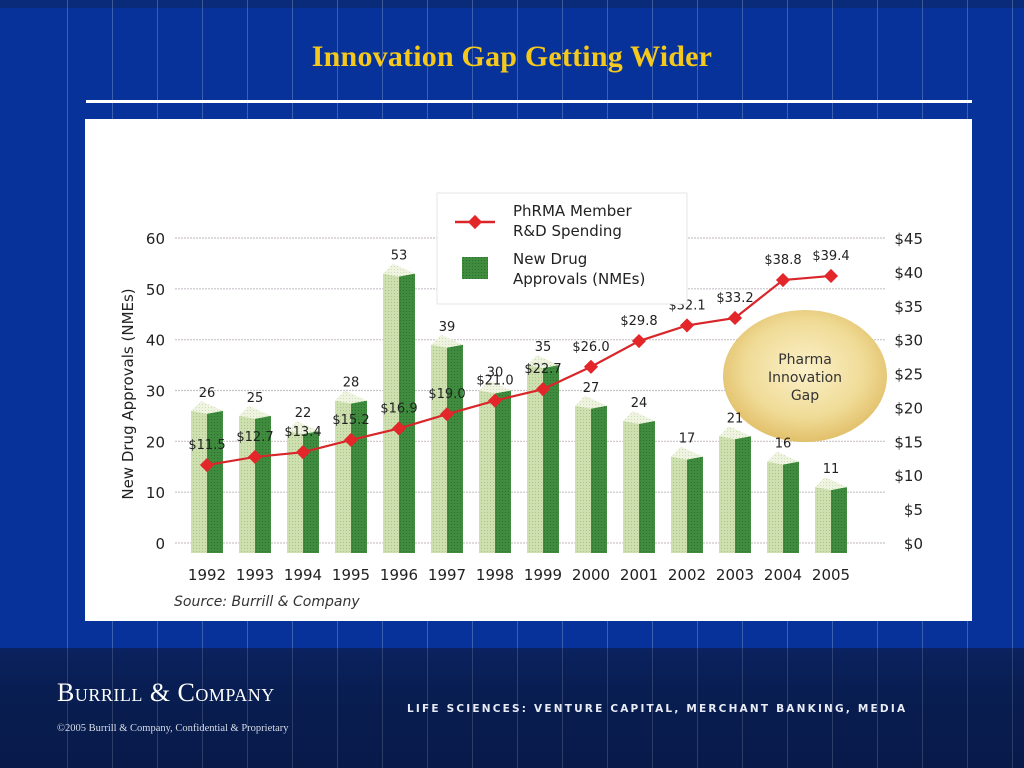  What do you see at coordinates (908, 391) in the screenshot?
I see `right-axis-ticks: $0 $5 $10 $15 $20 $25 $30 $35 $40 $45` at bounding box center [908, 391].